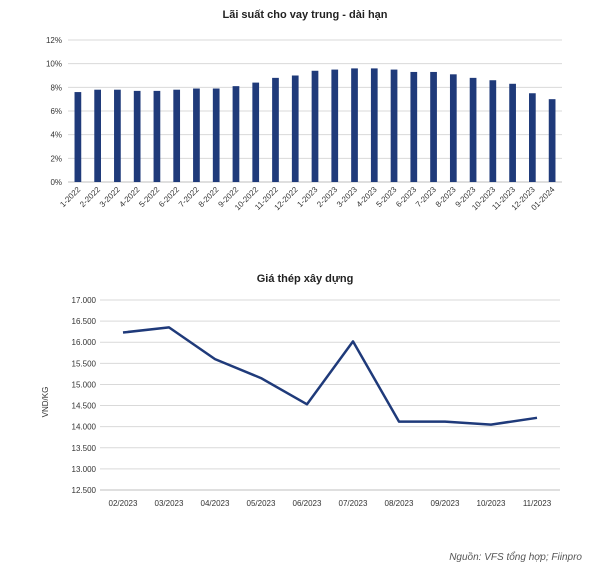 This screenshot has width=600, height=569. What do you see at coordinates (515, 557) in the screenshot?
I see `source-note: Nguồn: VFS tổng hợp; Fiinpro` at bounding box center [515, 557].